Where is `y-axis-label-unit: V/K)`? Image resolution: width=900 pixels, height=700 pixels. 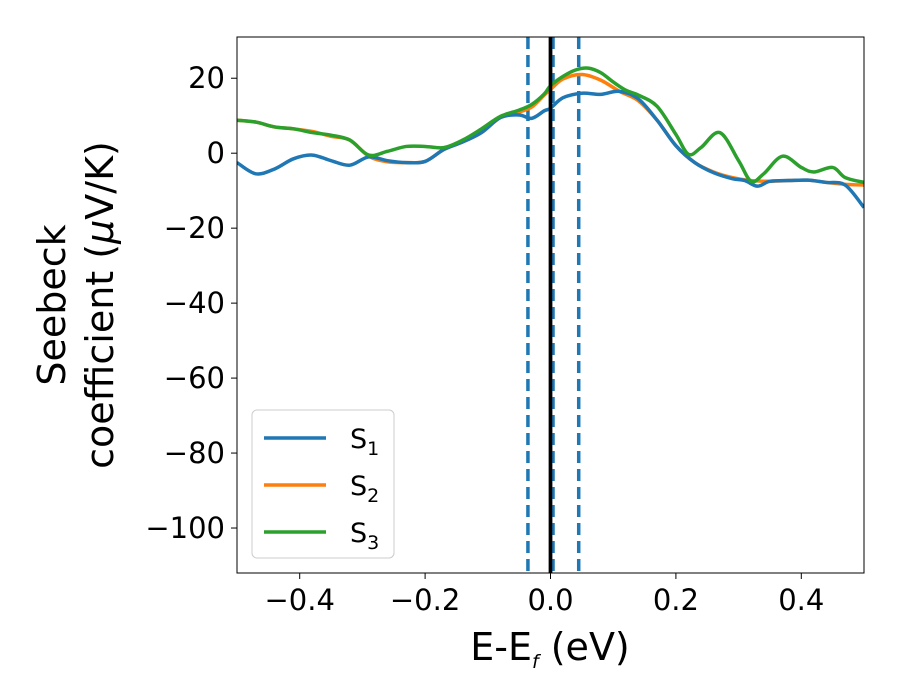
y-axis-label-unit: V/K) is located at coordinates (100, 180).